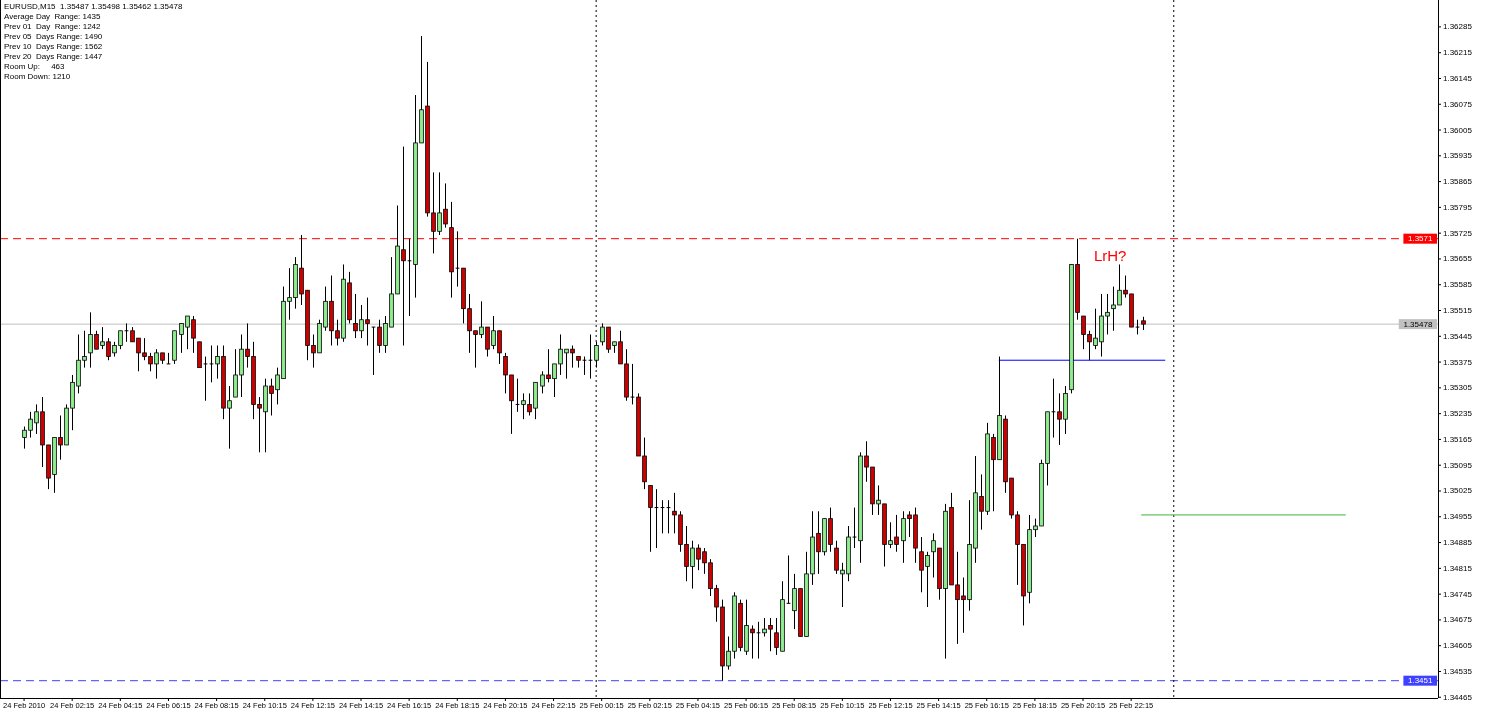  Describe the element at coordinates (1110, 255) in the screenshot. I see `annotation: LrH?` at that location.